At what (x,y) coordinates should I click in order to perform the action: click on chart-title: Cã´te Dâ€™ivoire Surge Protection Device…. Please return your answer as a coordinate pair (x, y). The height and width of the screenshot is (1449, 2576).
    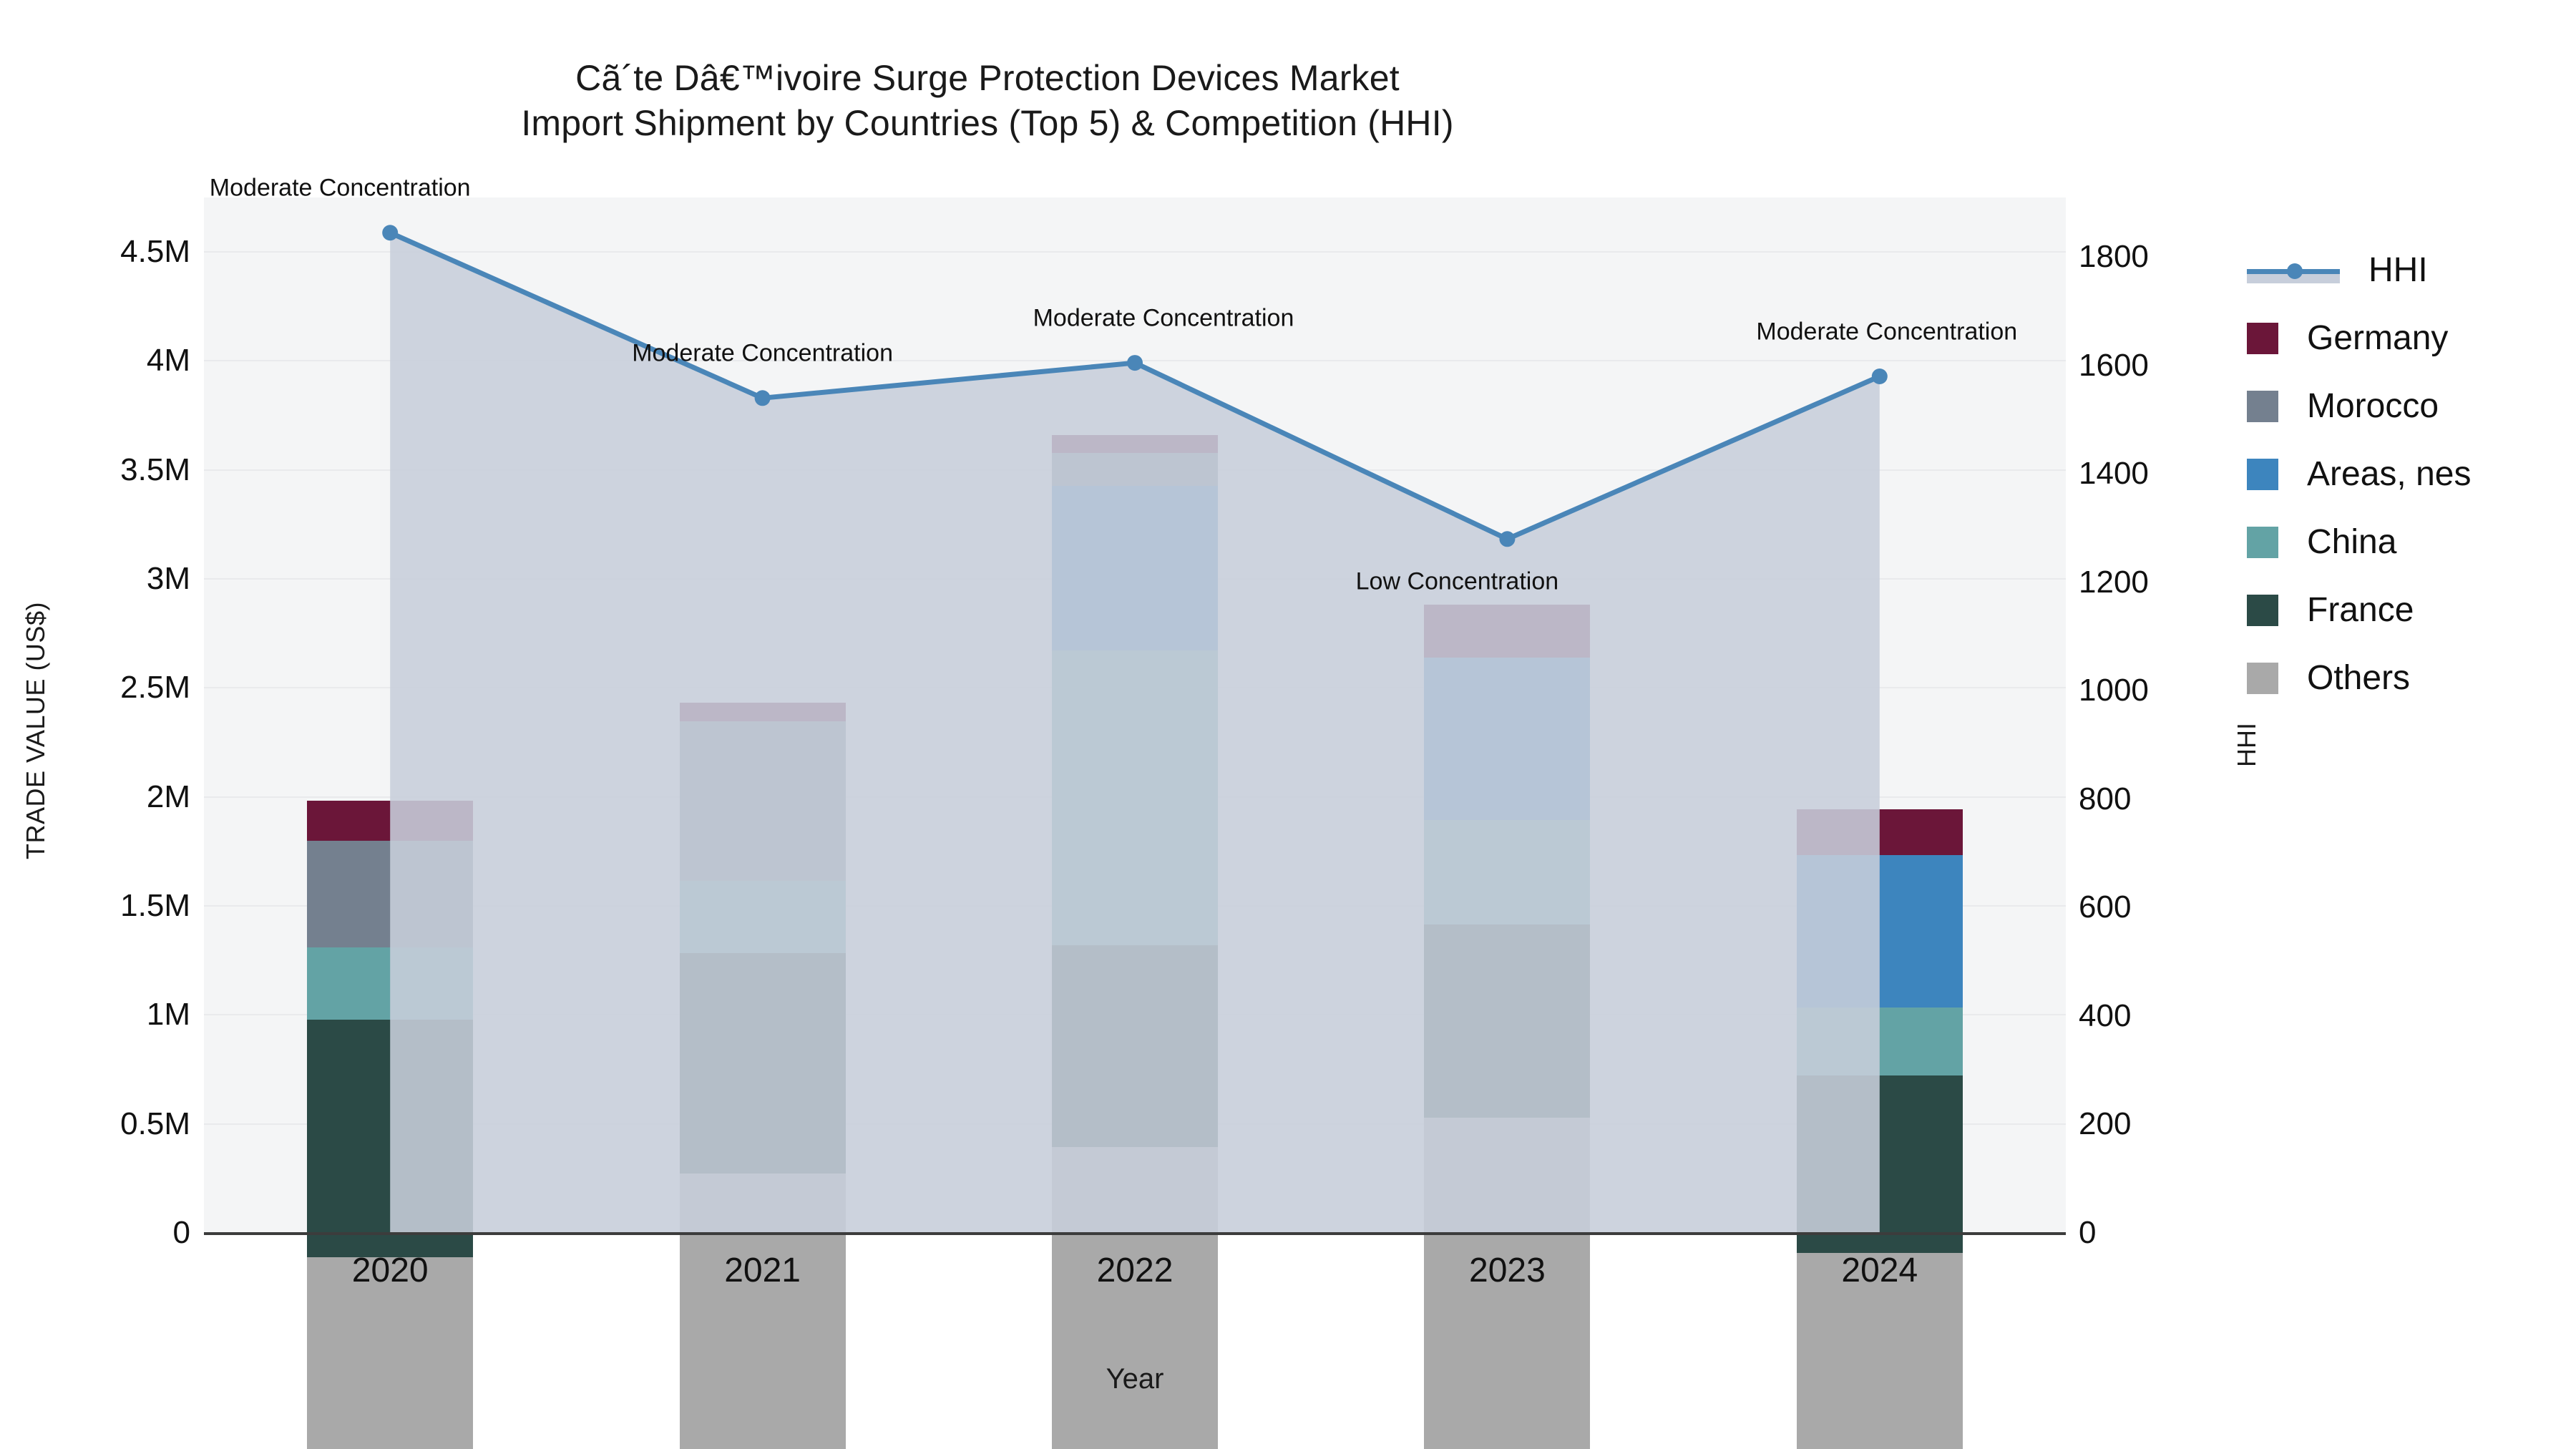
    Looking at the image, I should click on (987, 101).